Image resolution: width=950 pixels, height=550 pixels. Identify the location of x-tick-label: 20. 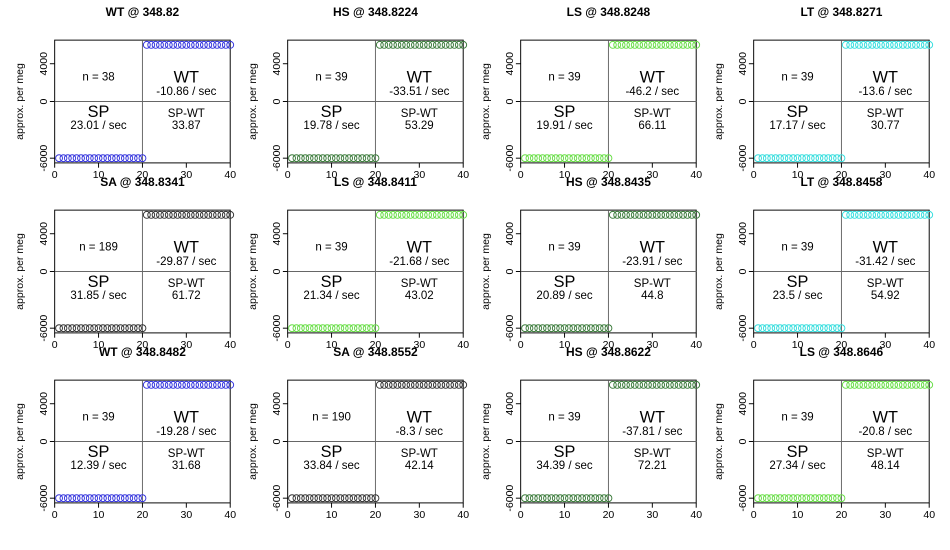
(609, 175).